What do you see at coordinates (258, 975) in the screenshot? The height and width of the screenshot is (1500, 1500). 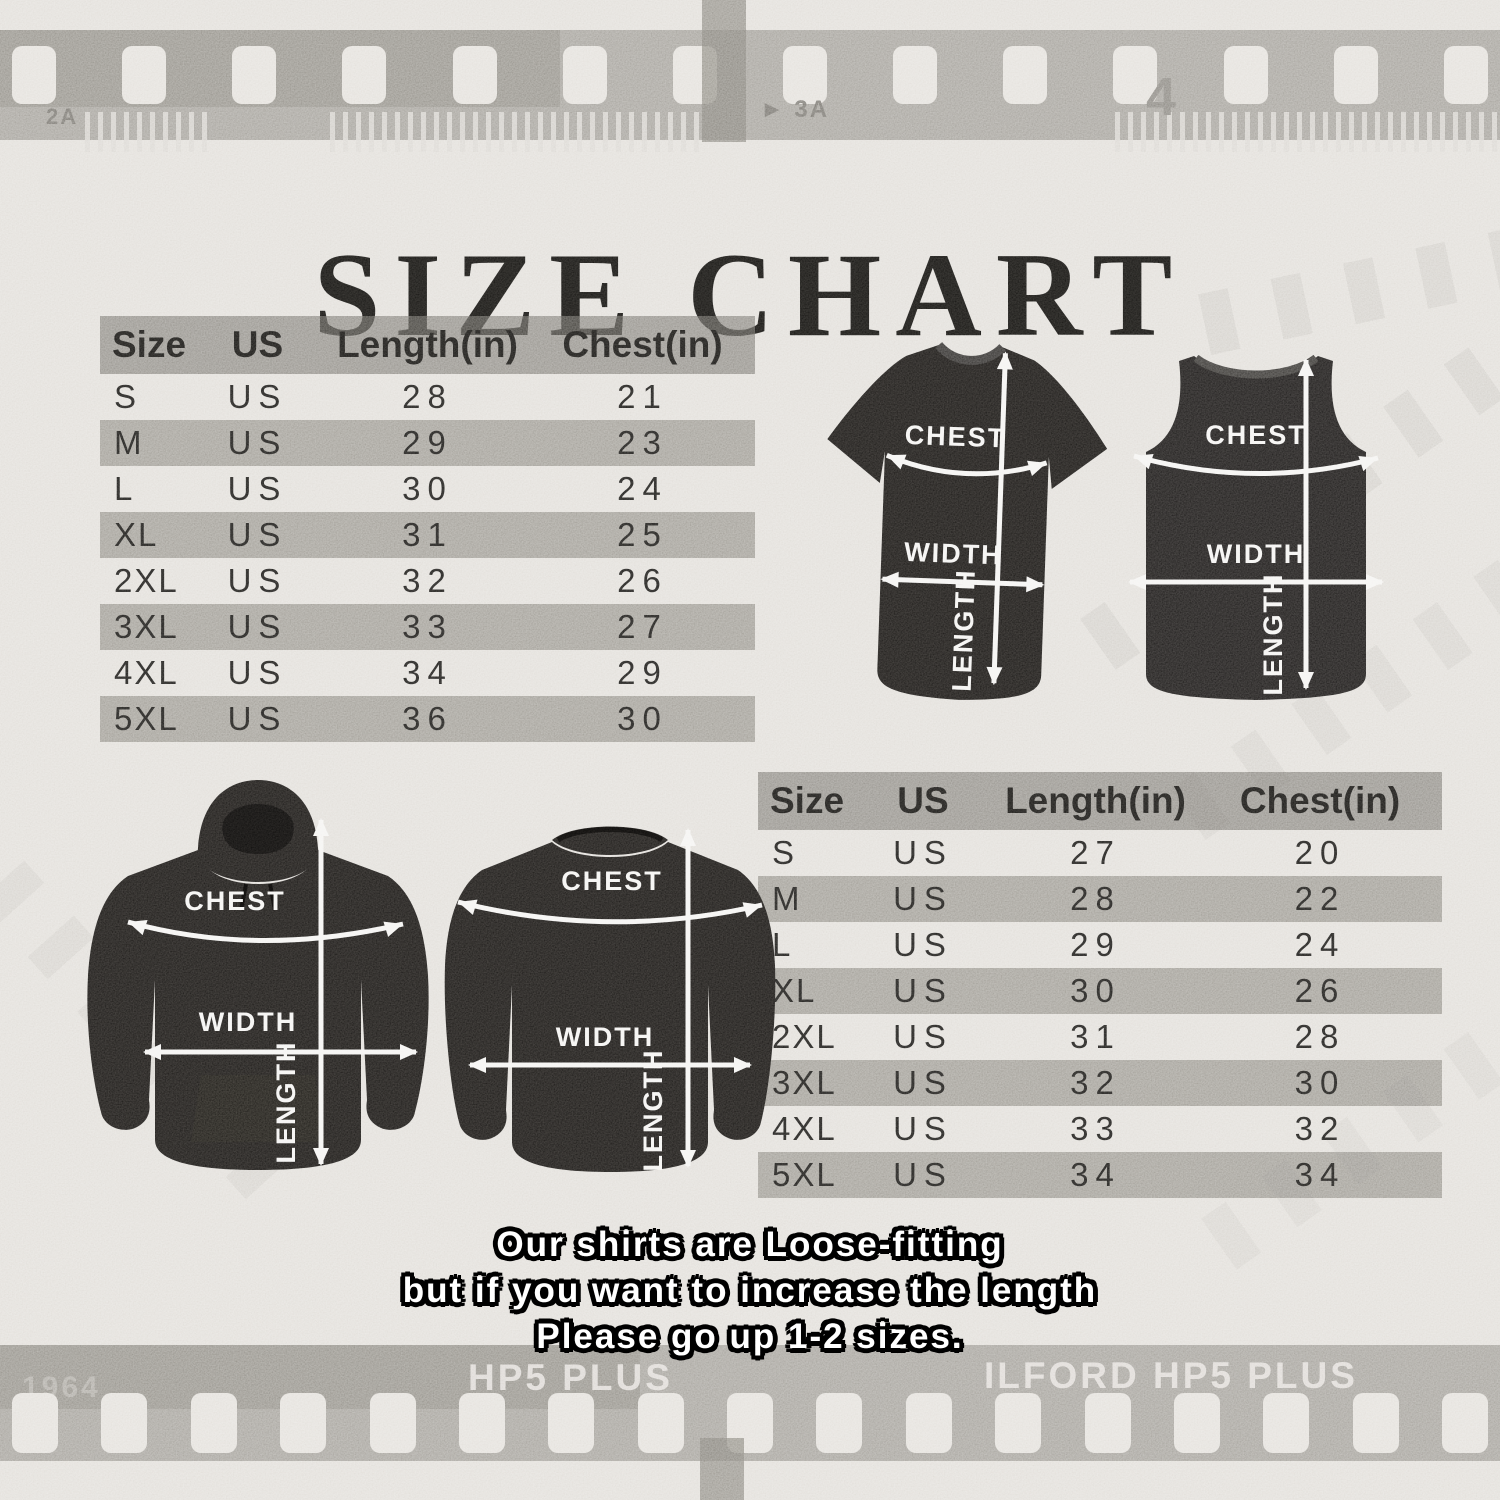 I see `hoodie-measurement-diagram: CHEST WIDTH LENGTH` at bounding box center [258, 975].